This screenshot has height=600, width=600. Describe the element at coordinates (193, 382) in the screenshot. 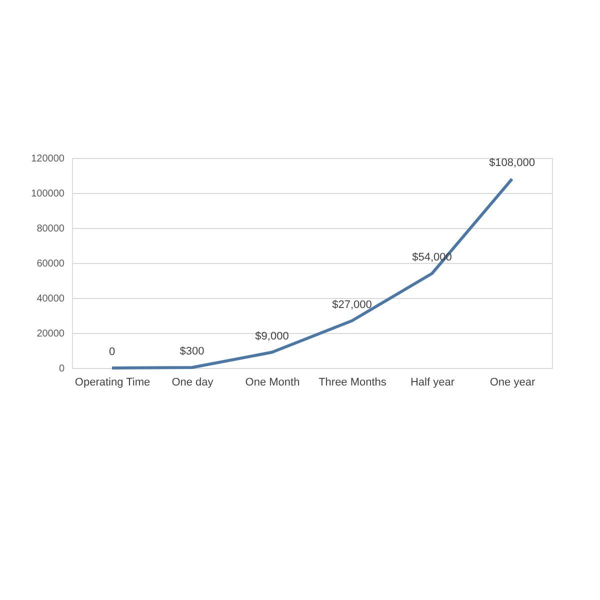

I see `x-tick-label: One day` at that location.